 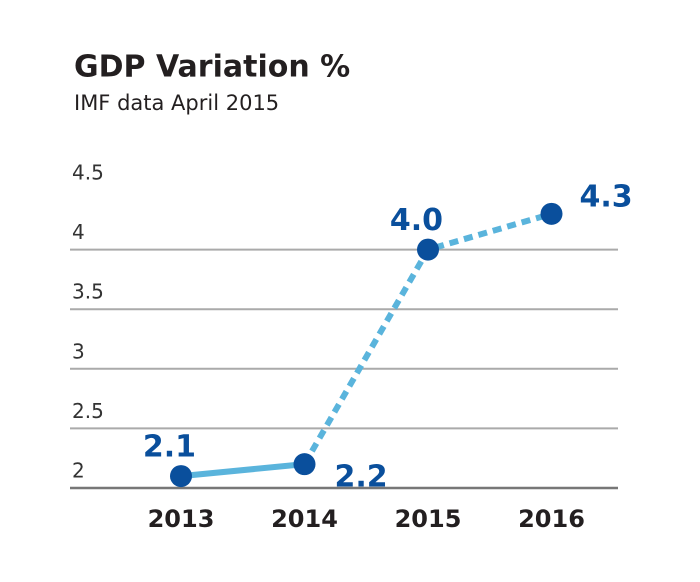 I want to click on x-tick-label: 2013, so click(x=181, y=519).